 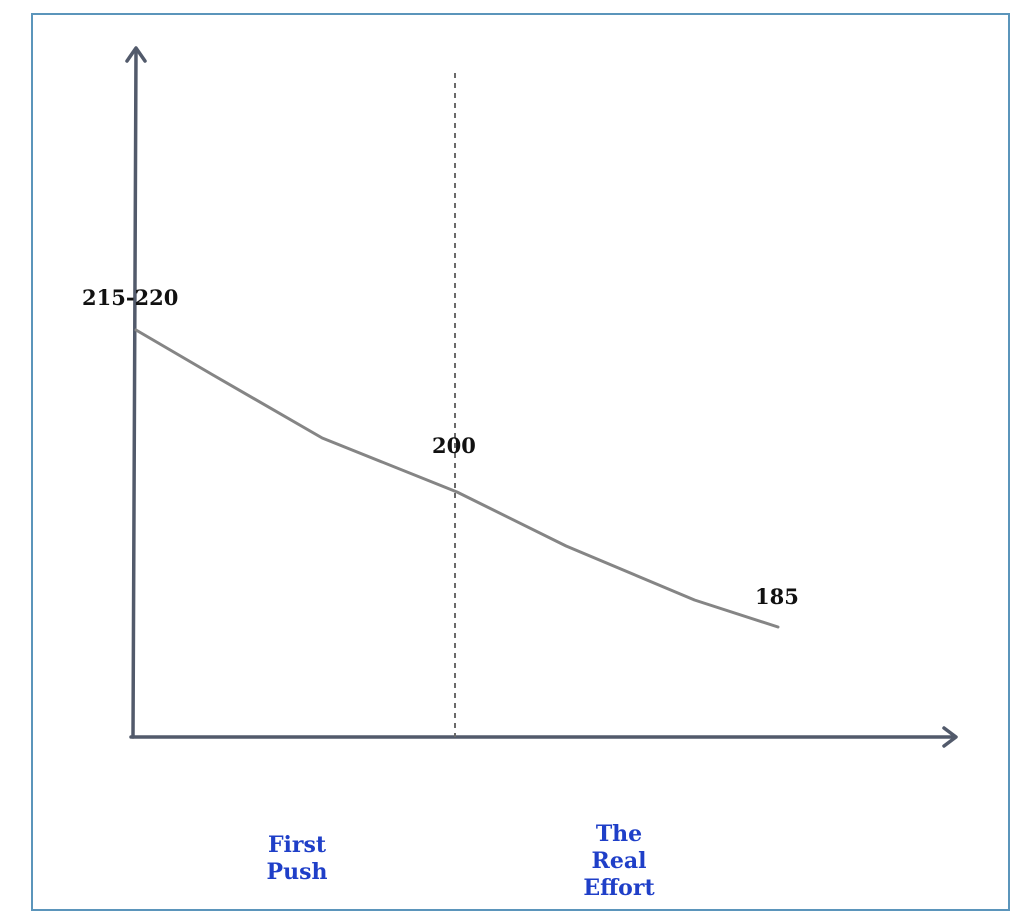 What do you see at coordinates (130, 297) in the screenshot?
I see `value-label: 215-220` at bounding box center [130, 297].